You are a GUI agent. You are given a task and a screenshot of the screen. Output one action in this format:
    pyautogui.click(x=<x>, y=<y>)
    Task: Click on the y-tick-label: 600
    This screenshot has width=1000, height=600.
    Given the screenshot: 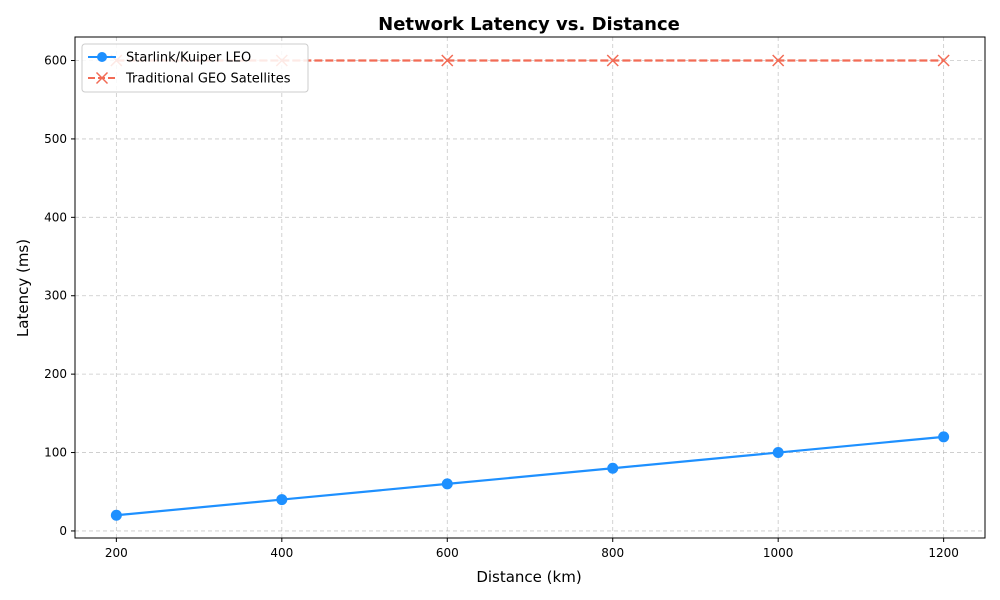 What is the action you would take?
    pyautogui.click(x=55, y=61)
    